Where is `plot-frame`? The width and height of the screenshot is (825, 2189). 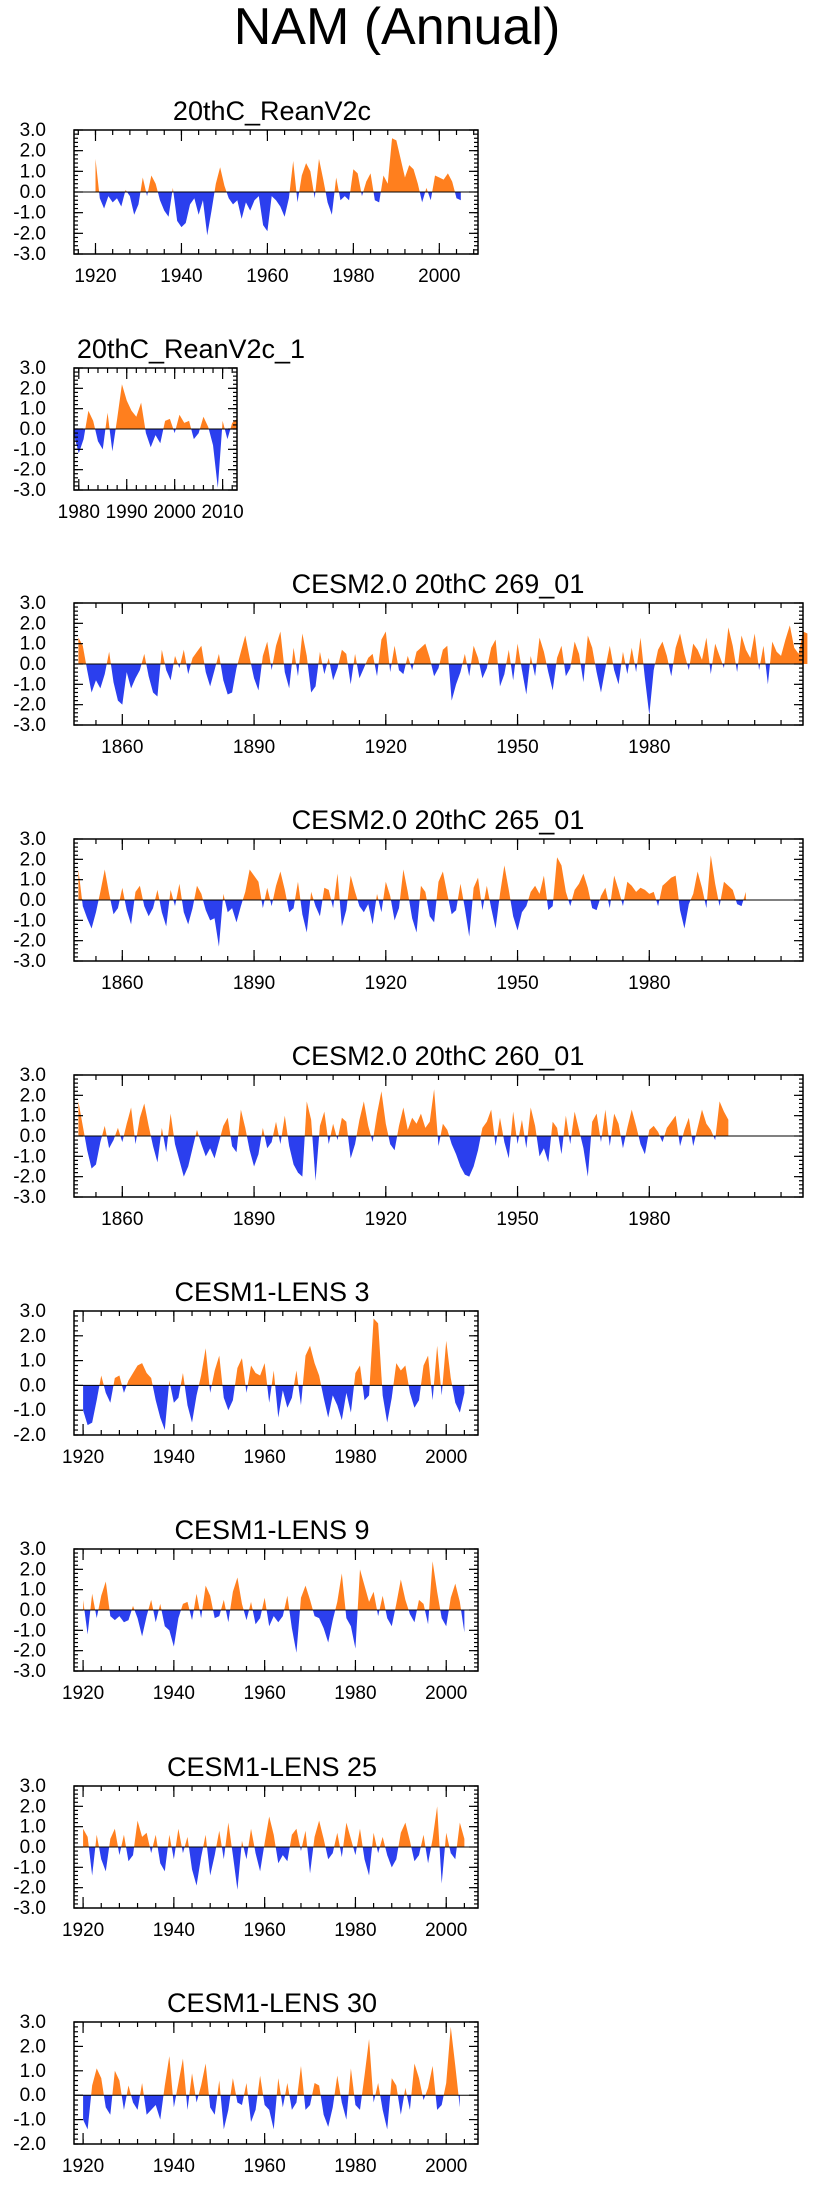 plot-frame is located at coordinates (276, 1373).